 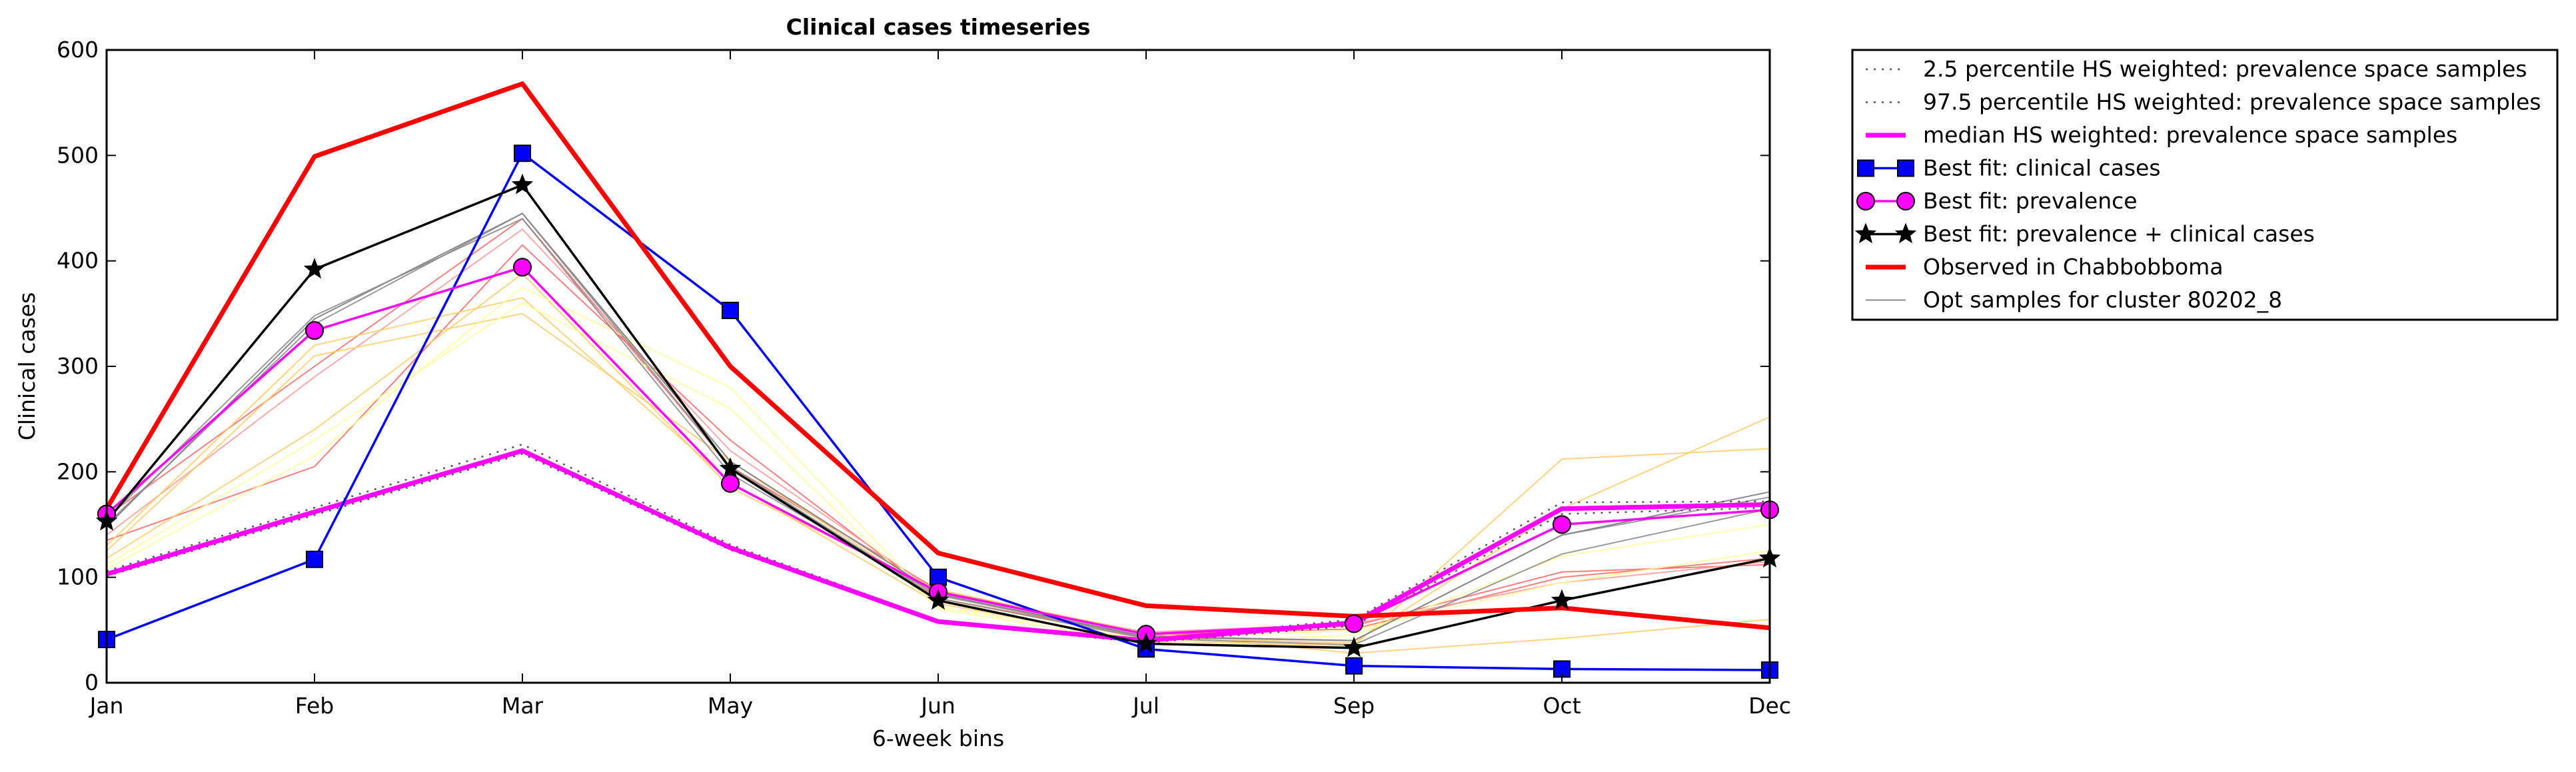 What do you see at coordinates (730, 706) in the screenshot?
I see `x-tick-label-3: May` at bounding box center [730, 706].